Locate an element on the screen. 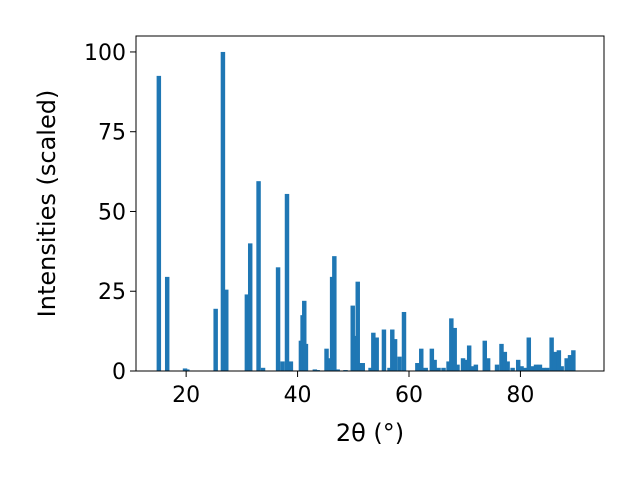 This screenshot has height=480, width=640. y-tick-label: 50 is located at coordinates (112, 212).